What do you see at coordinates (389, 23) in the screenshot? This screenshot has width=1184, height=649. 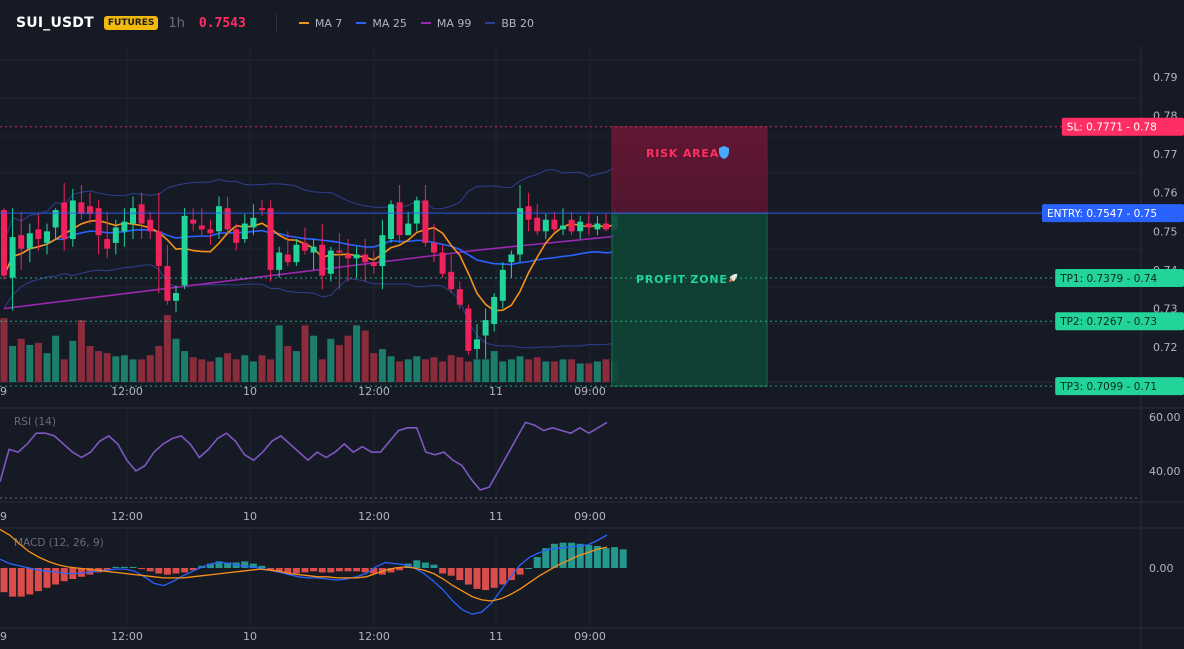 I see `legend-ma25-label: MA 25` at bounding box center [389, 23].